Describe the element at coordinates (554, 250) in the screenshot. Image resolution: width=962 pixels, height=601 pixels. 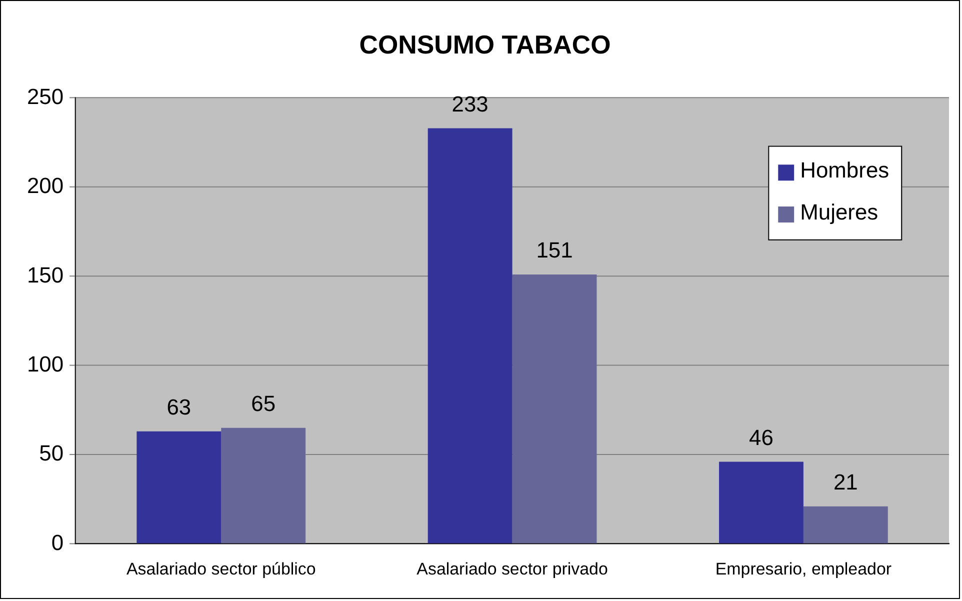
I see `data-label: 151` at that location.